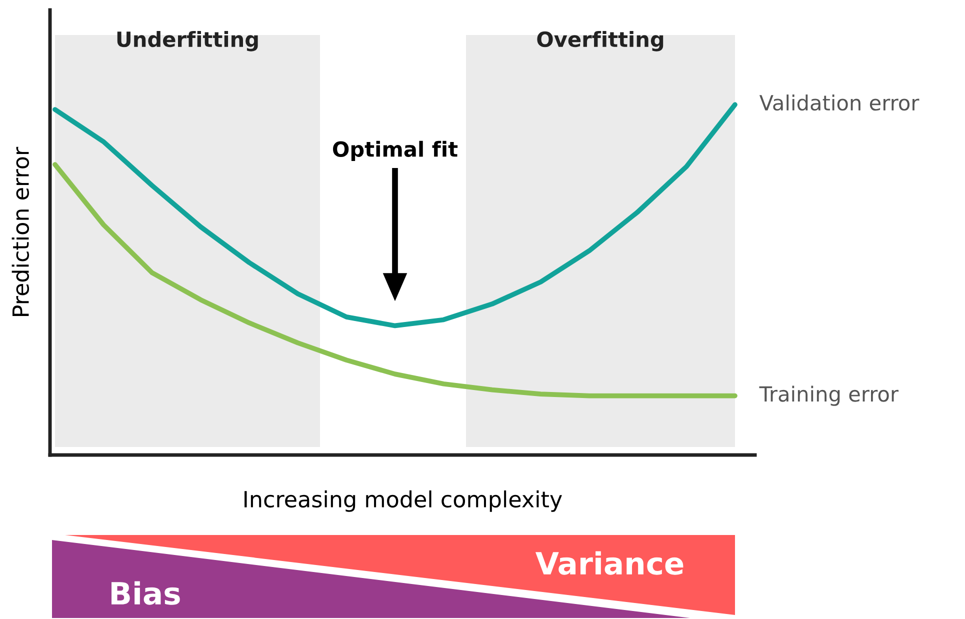 This screenshot has height=619, width=965. Describe the element at coordinates (187, 41) in the screenshot. I see `text: Underfitting` at that location.